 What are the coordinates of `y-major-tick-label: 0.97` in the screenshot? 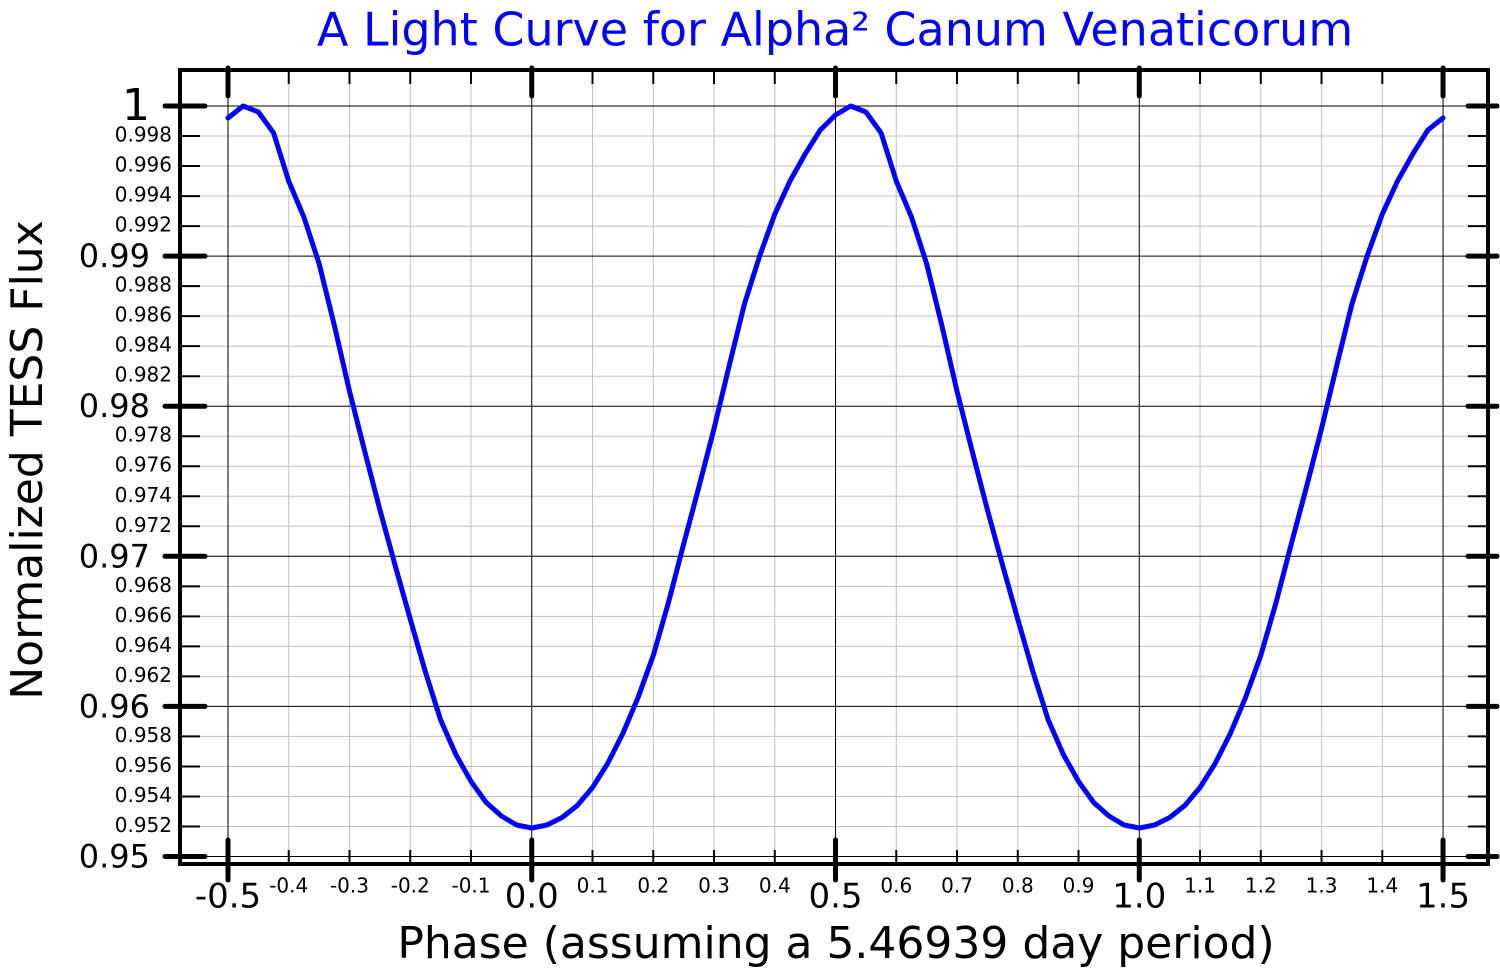 It's located at (114, 556).